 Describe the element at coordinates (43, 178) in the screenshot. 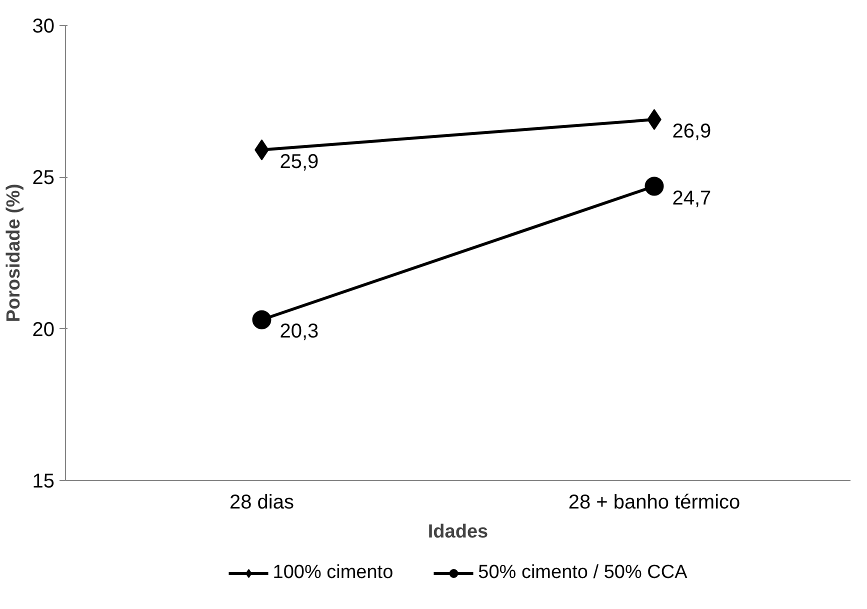

I see `y-tick-label: 25` at that location.